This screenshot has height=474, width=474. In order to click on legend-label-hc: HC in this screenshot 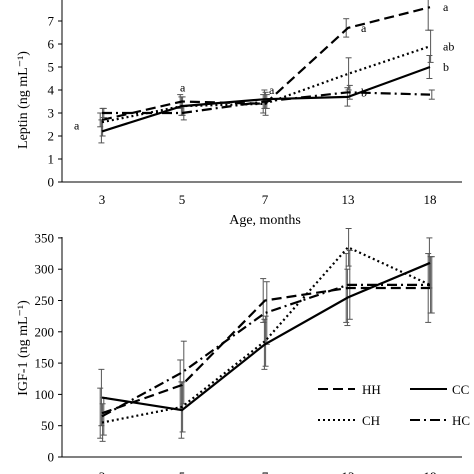, I will do `click(461, 420)`.